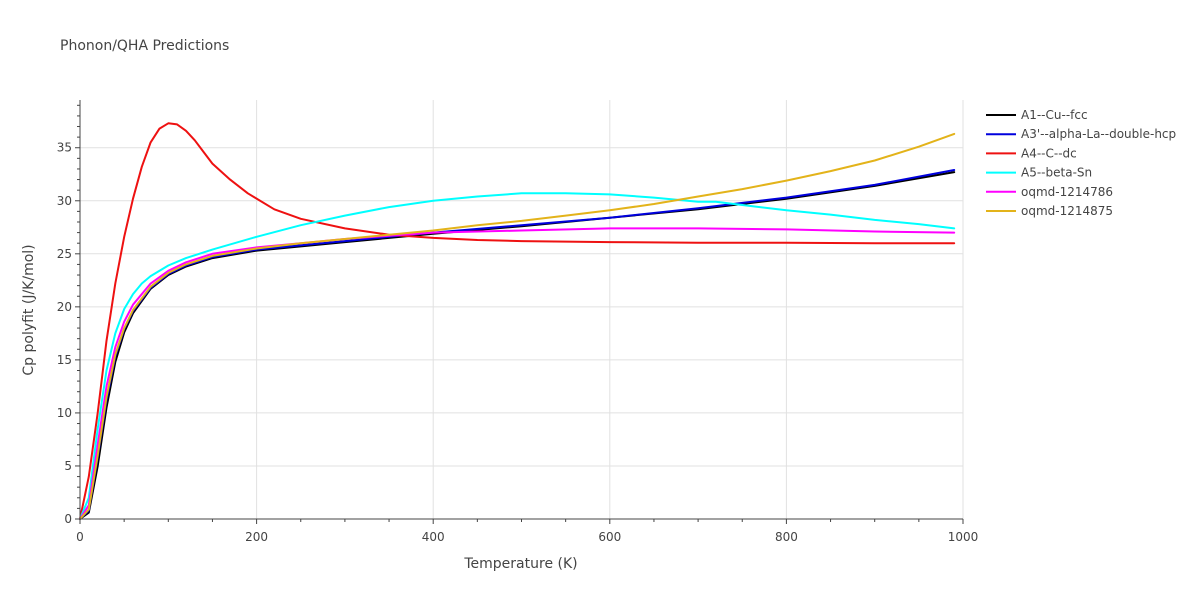 Image resolution: width=1200 pixels, height=600 pixels. Describe the element at coordinates (64, 413) in the screenshot. I see `y-tick-label: 10` at that location.